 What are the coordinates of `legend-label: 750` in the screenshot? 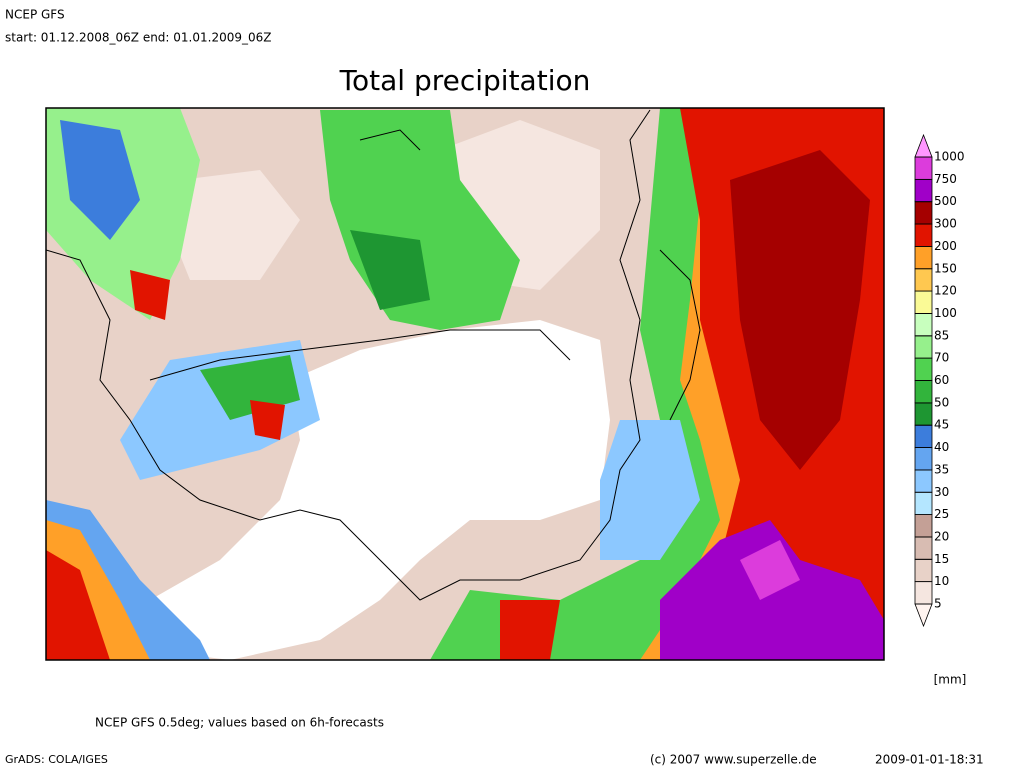 It's located at (945, 179).